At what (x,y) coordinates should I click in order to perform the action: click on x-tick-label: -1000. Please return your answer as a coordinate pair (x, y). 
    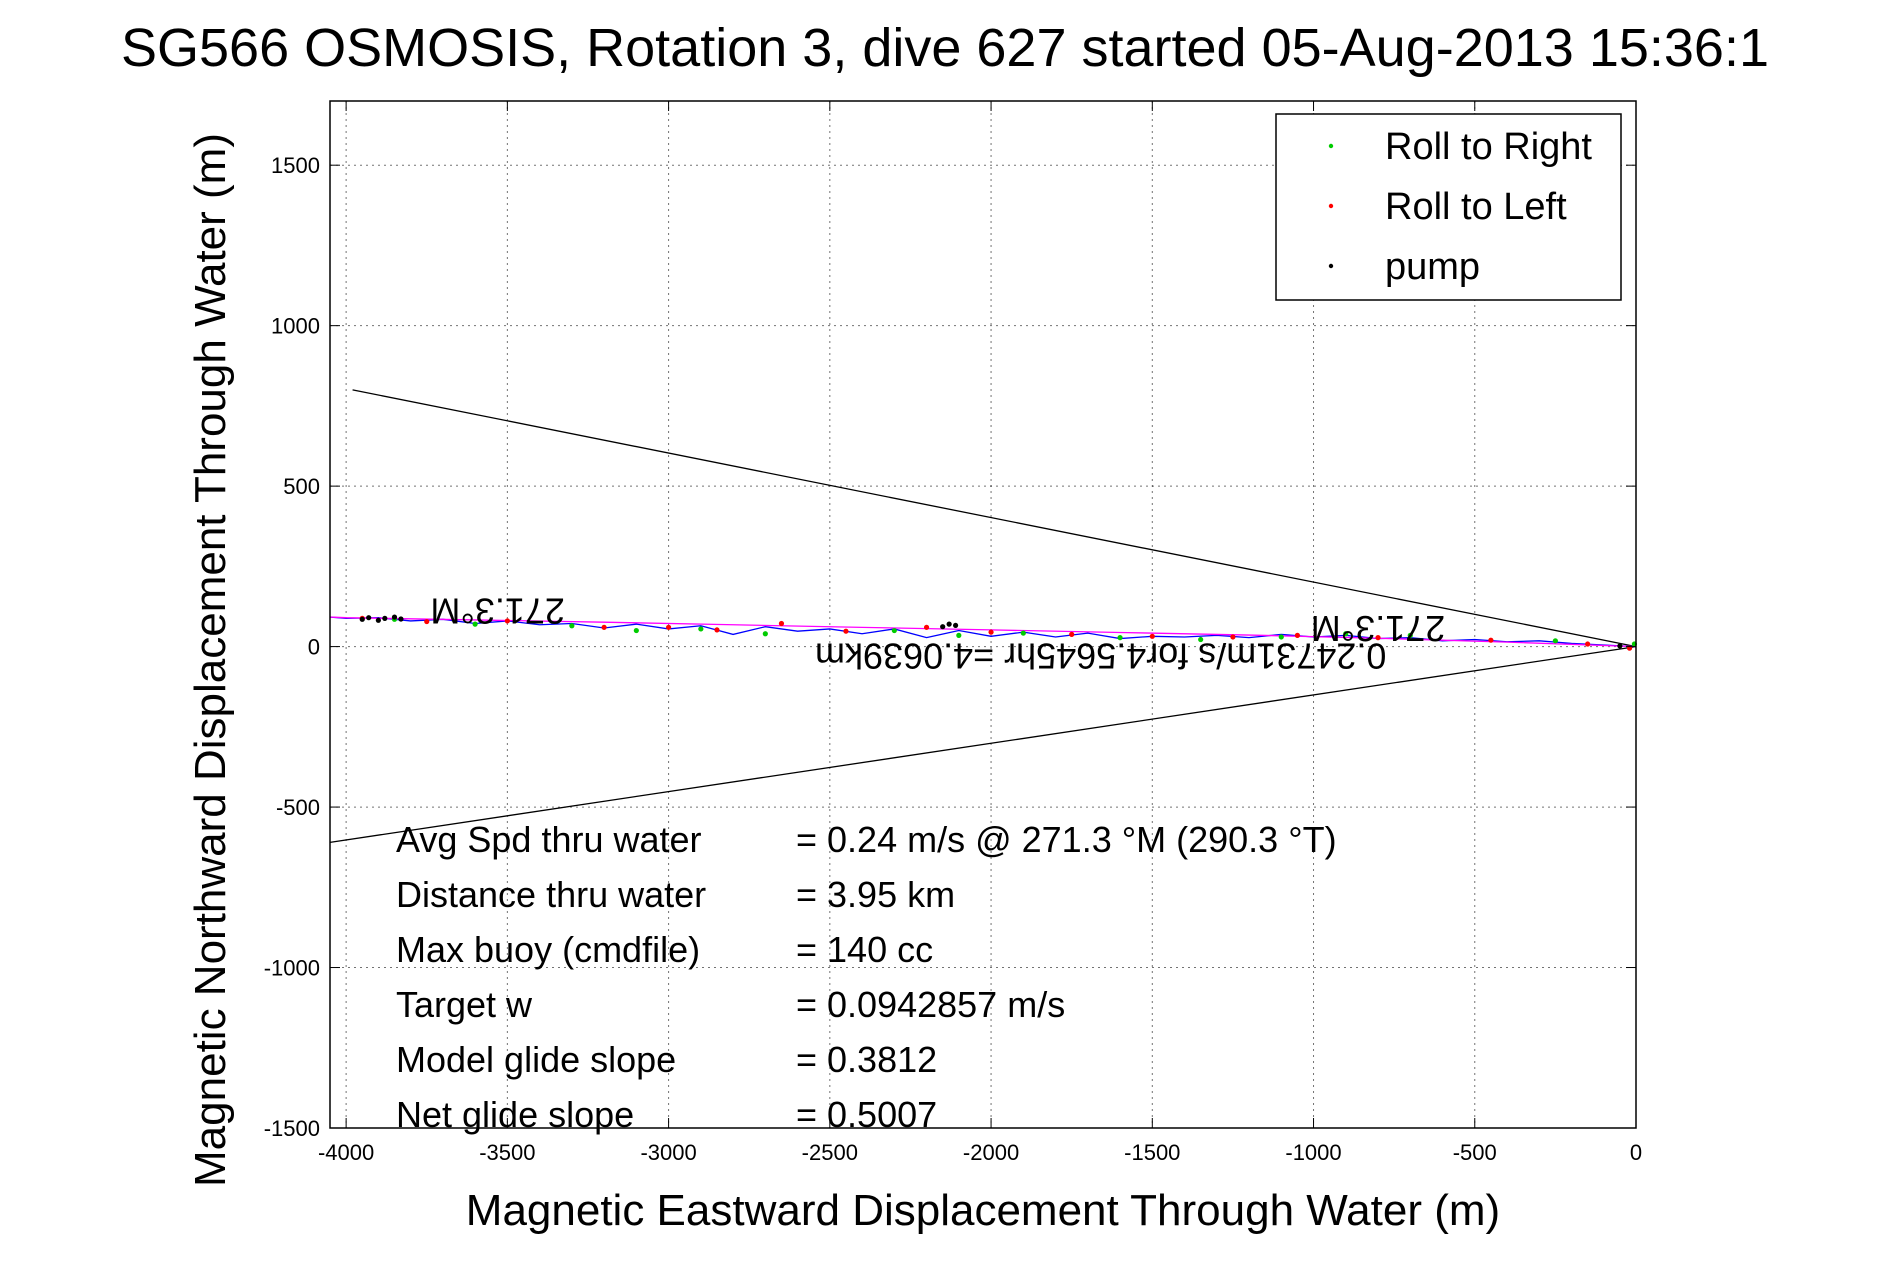
    Looking at the image, I should click on (1313, 1152).